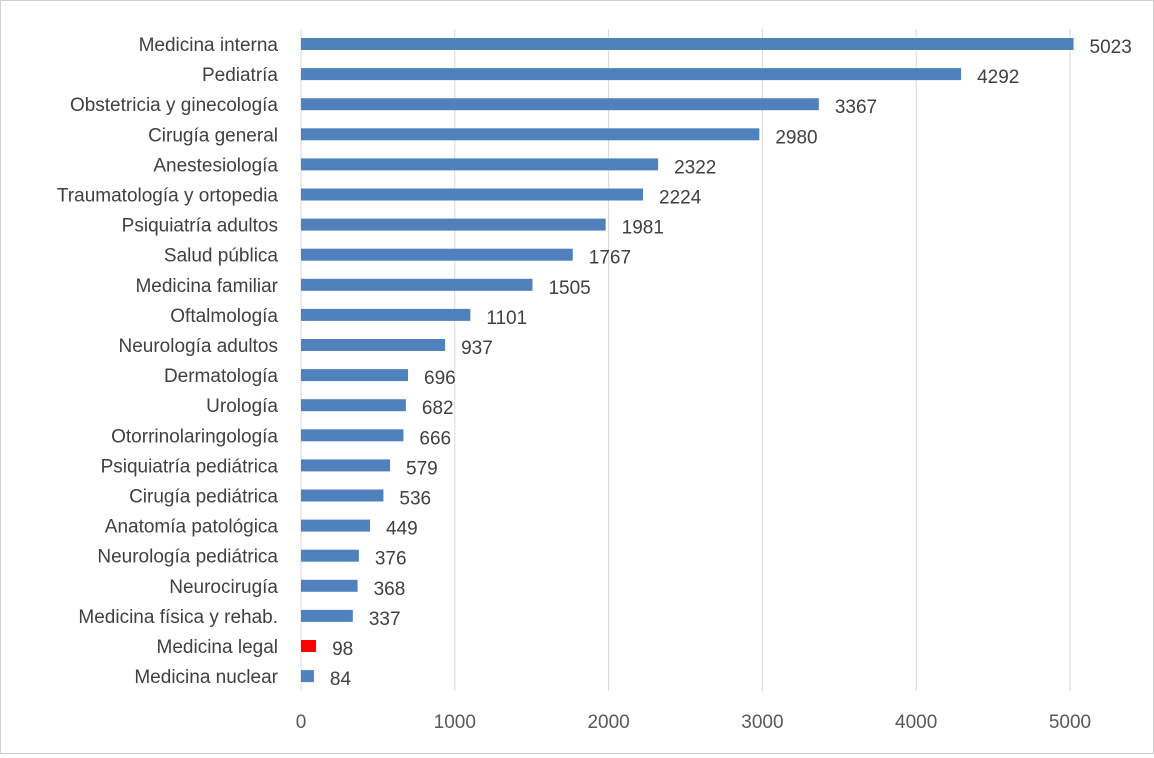 Image resolution: width=1154 pixels, height=758 pixels. I want to click on value-label: 98, so click(342, 649).